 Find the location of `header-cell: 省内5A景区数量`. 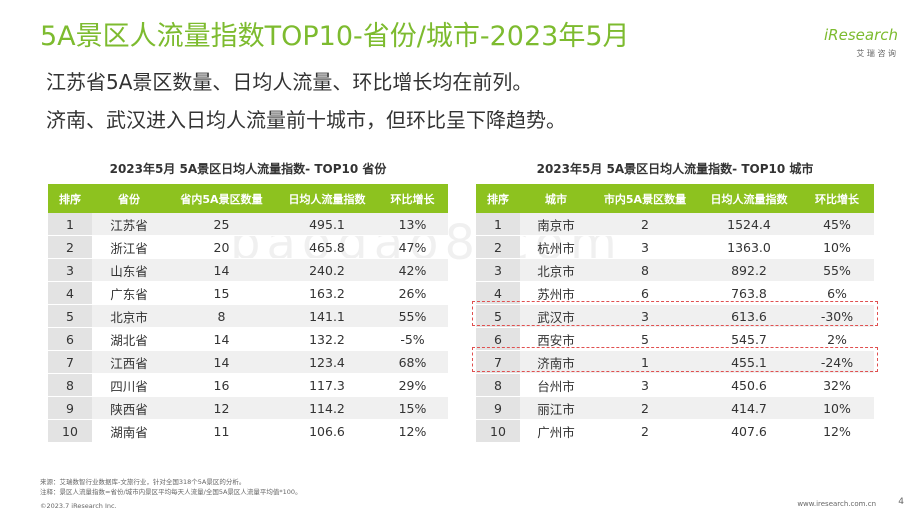

header-cell: 省内5A景区数量 is located at coordinates (221, 198).